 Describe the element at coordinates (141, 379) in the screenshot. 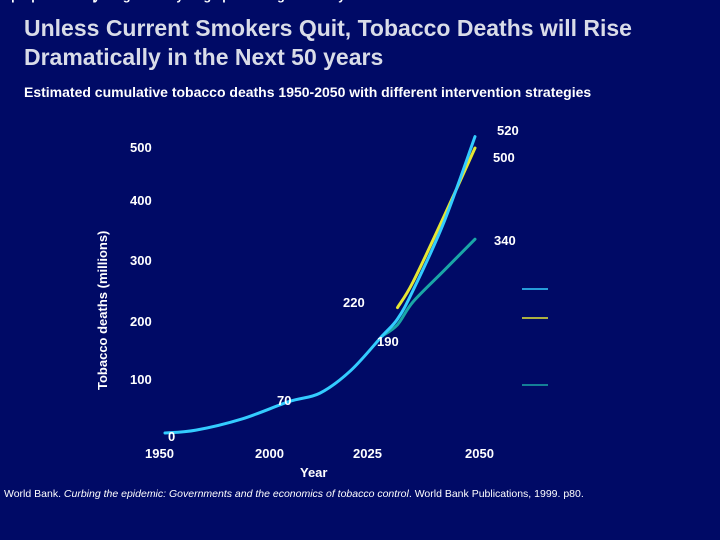

I see `y-tick-100: 100` at that location.